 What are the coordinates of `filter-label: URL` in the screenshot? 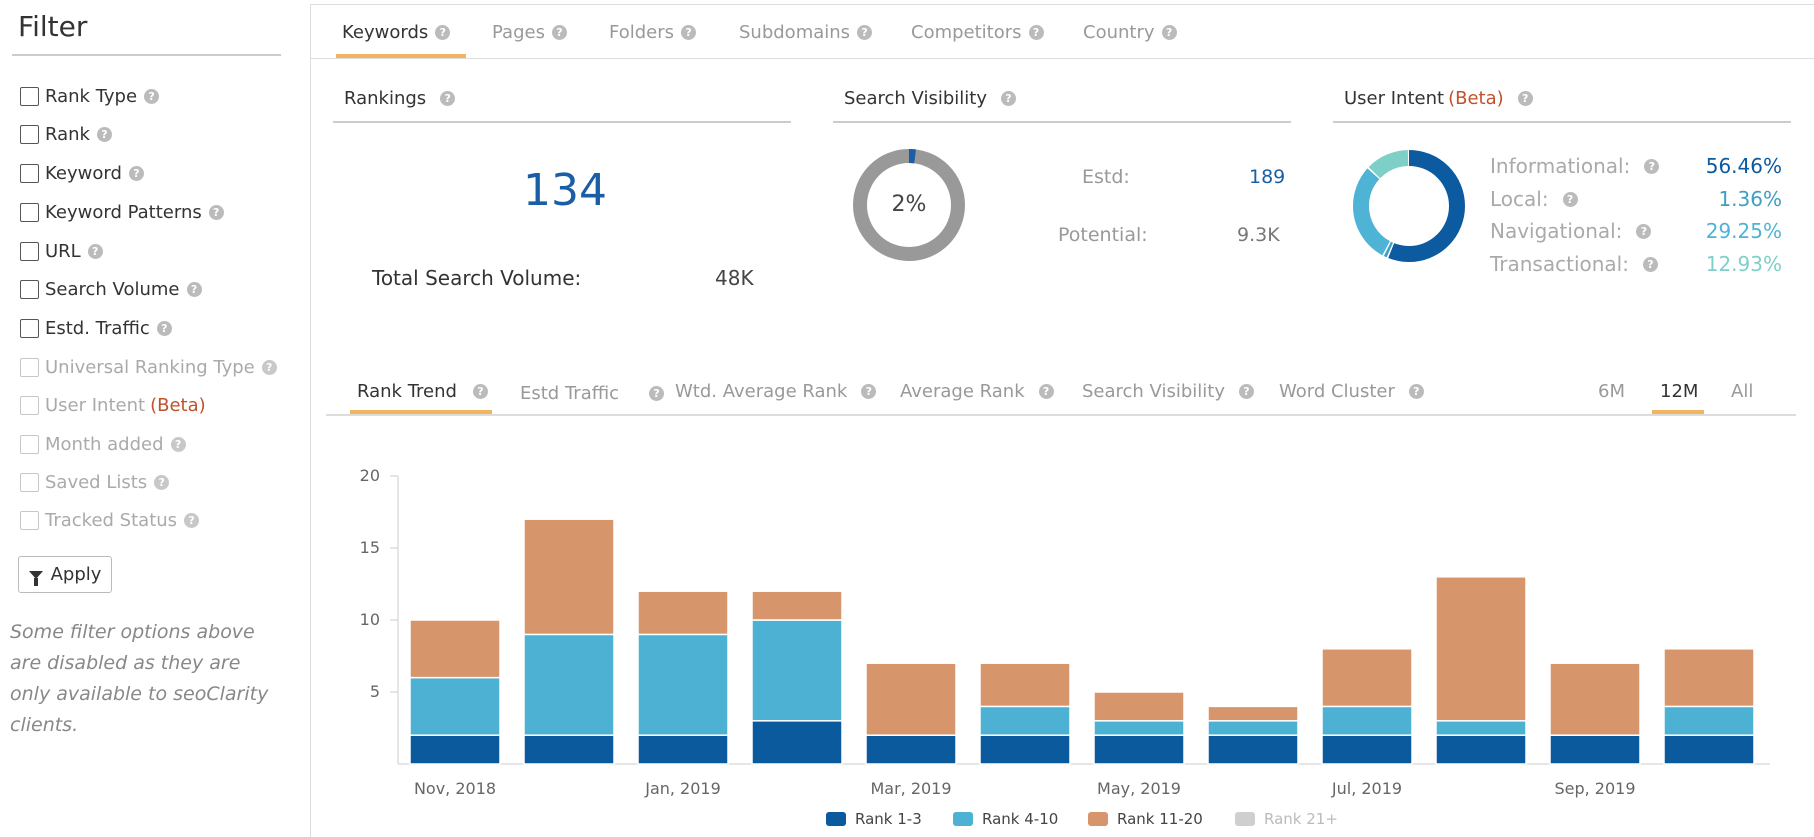 It's located at (63, 251).